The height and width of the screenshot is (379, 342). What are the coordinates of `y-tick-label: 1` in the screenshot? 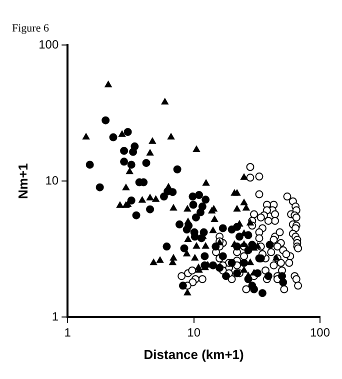 It's located at (55, 316).